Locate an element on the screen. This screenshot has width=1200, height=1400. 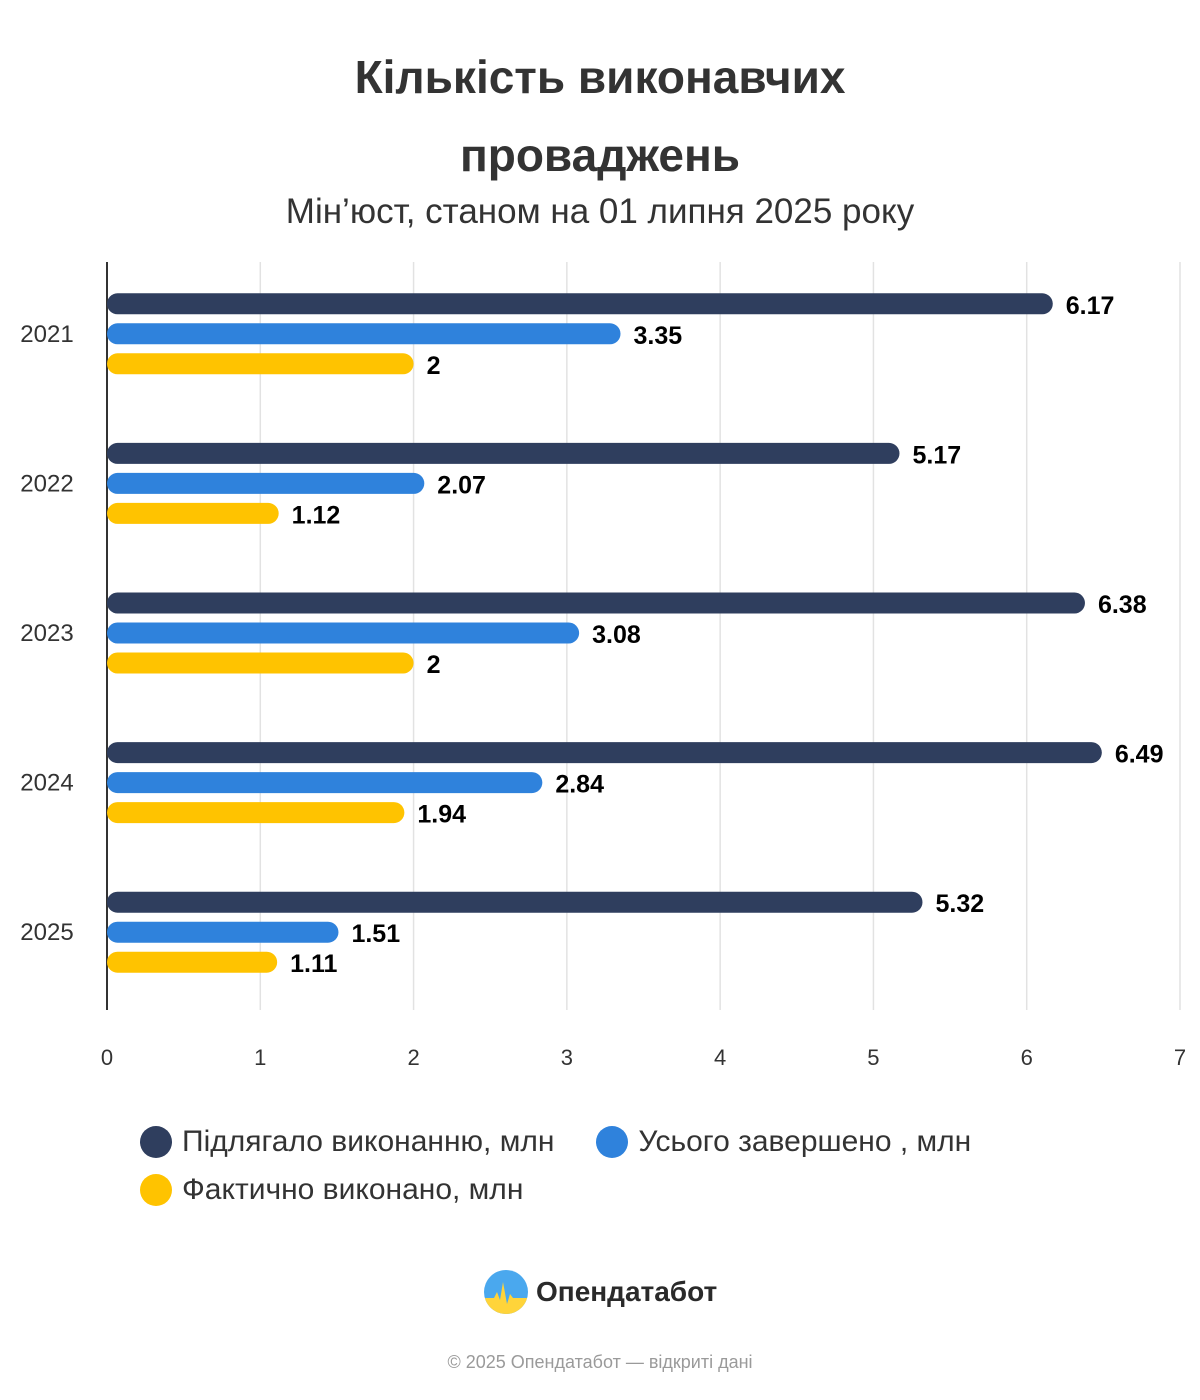
x-tick-label-1: 1 is located at coordinates (260, 1057).